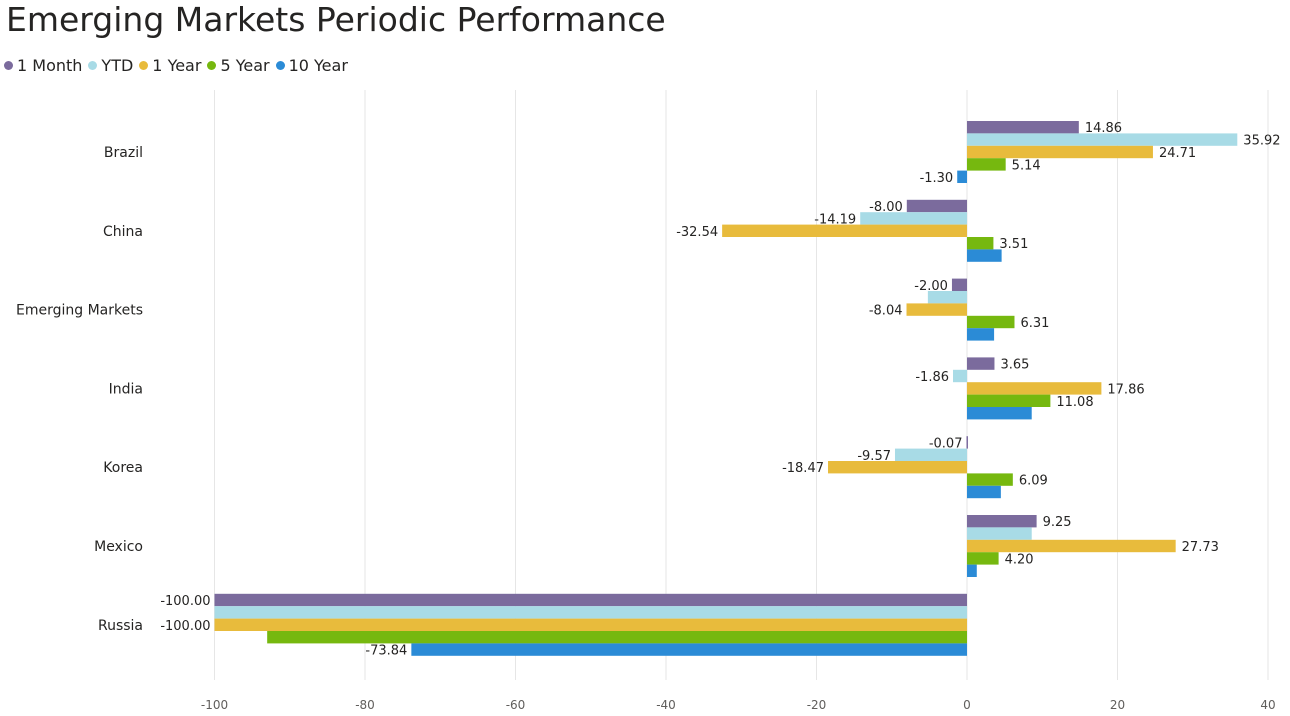 This screenshot has height=716, width=1290. What do you see at coordinates (886, 311) in the screenshot?
I see `data-label: -8.04` at bounding box center [886, 311].